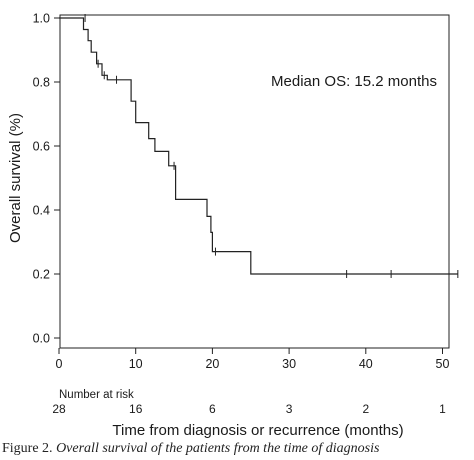 The width and height of the screenshot is (474, 460). I want to click on x-tick-label: 30, so click(289, 364).